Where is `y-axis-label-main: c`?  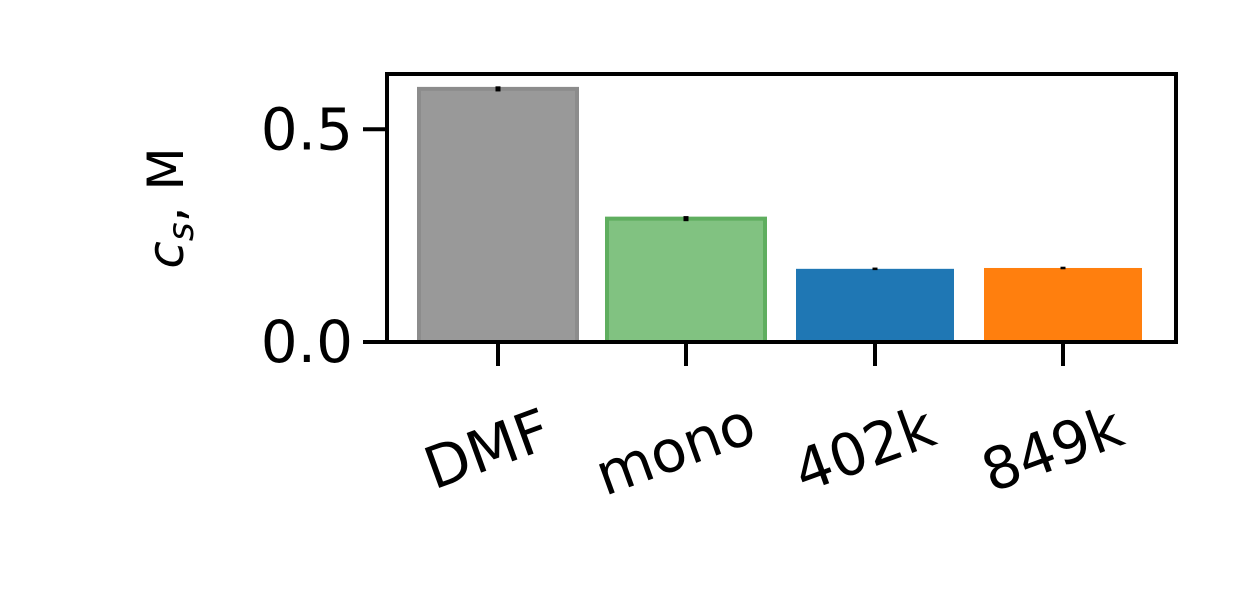
y-axis-label-main: c is located at coordinates (166, 255).